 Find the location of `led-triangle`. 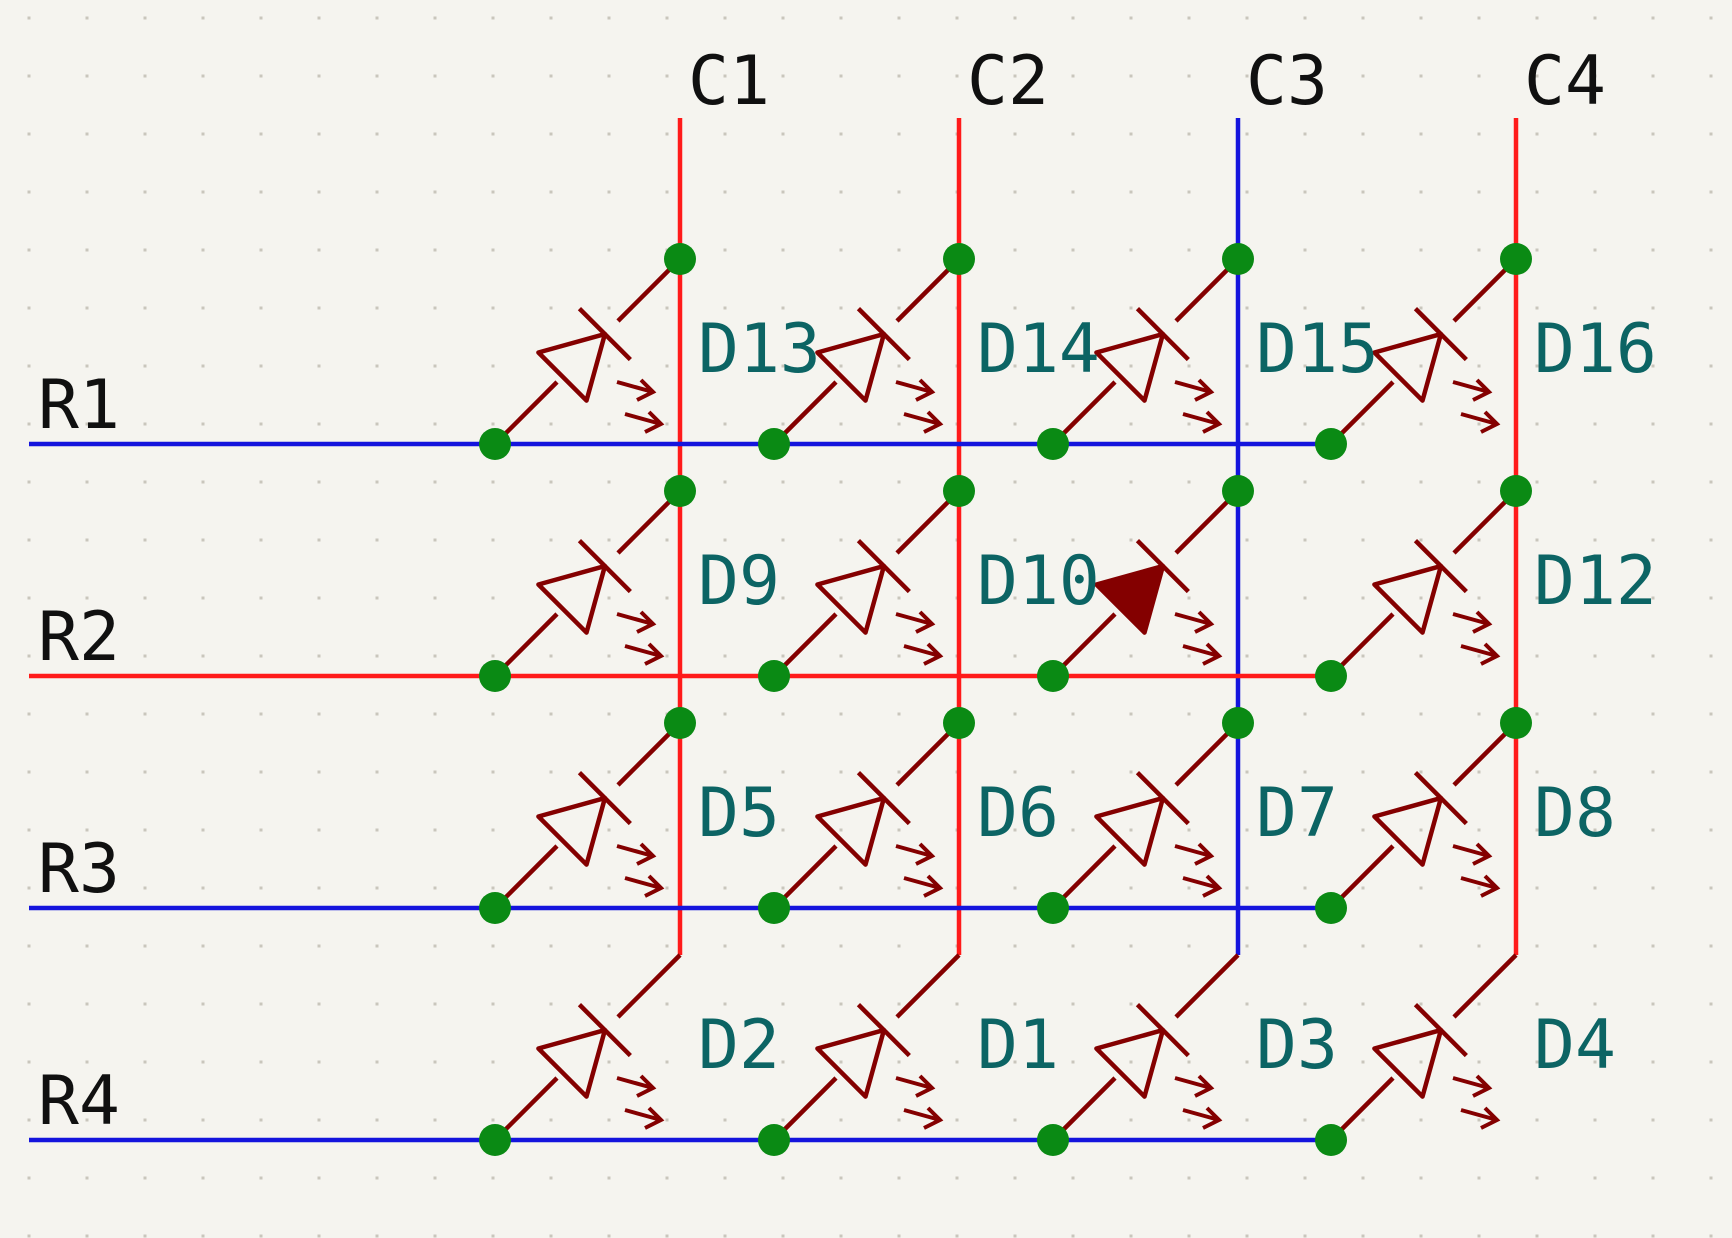

led-triangle is located at coordinates (851, 831).